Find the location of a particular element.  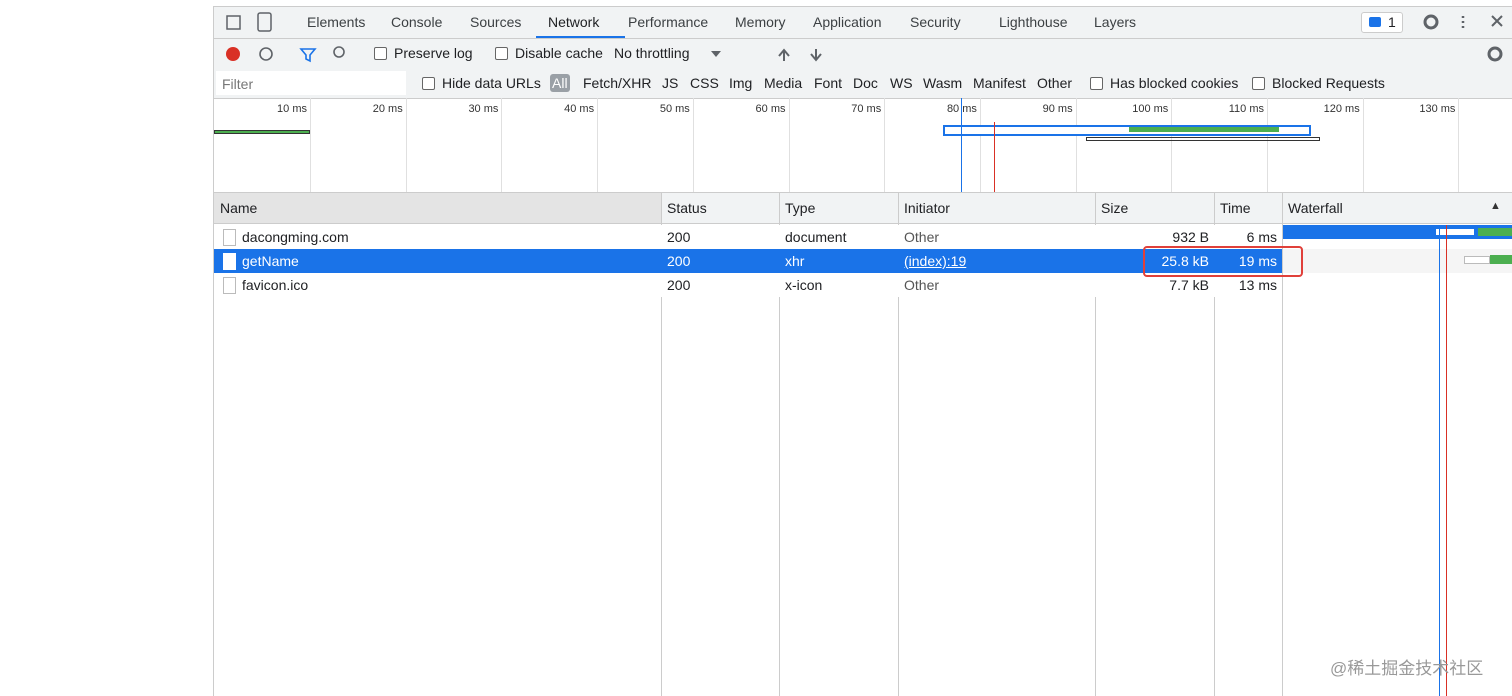

blocked-requests: Blocked Requests is located at coordinates (1328, 83).